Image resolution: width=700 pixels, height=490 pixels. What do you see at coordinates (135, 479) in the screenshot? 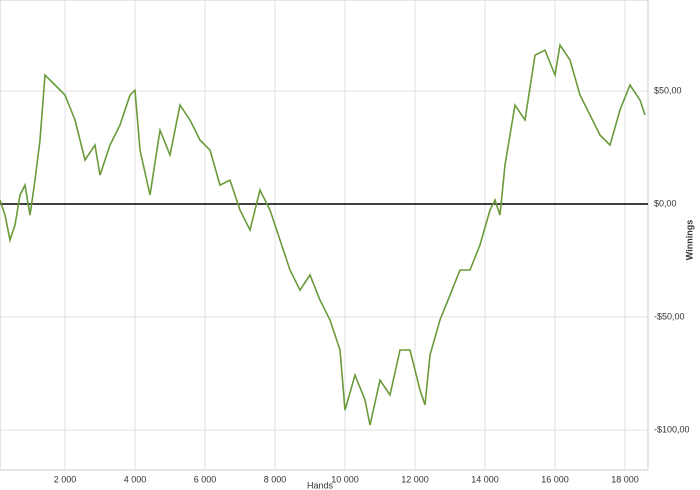
I see `x-tick-label: 4 000` at bounding box center [135, 479].